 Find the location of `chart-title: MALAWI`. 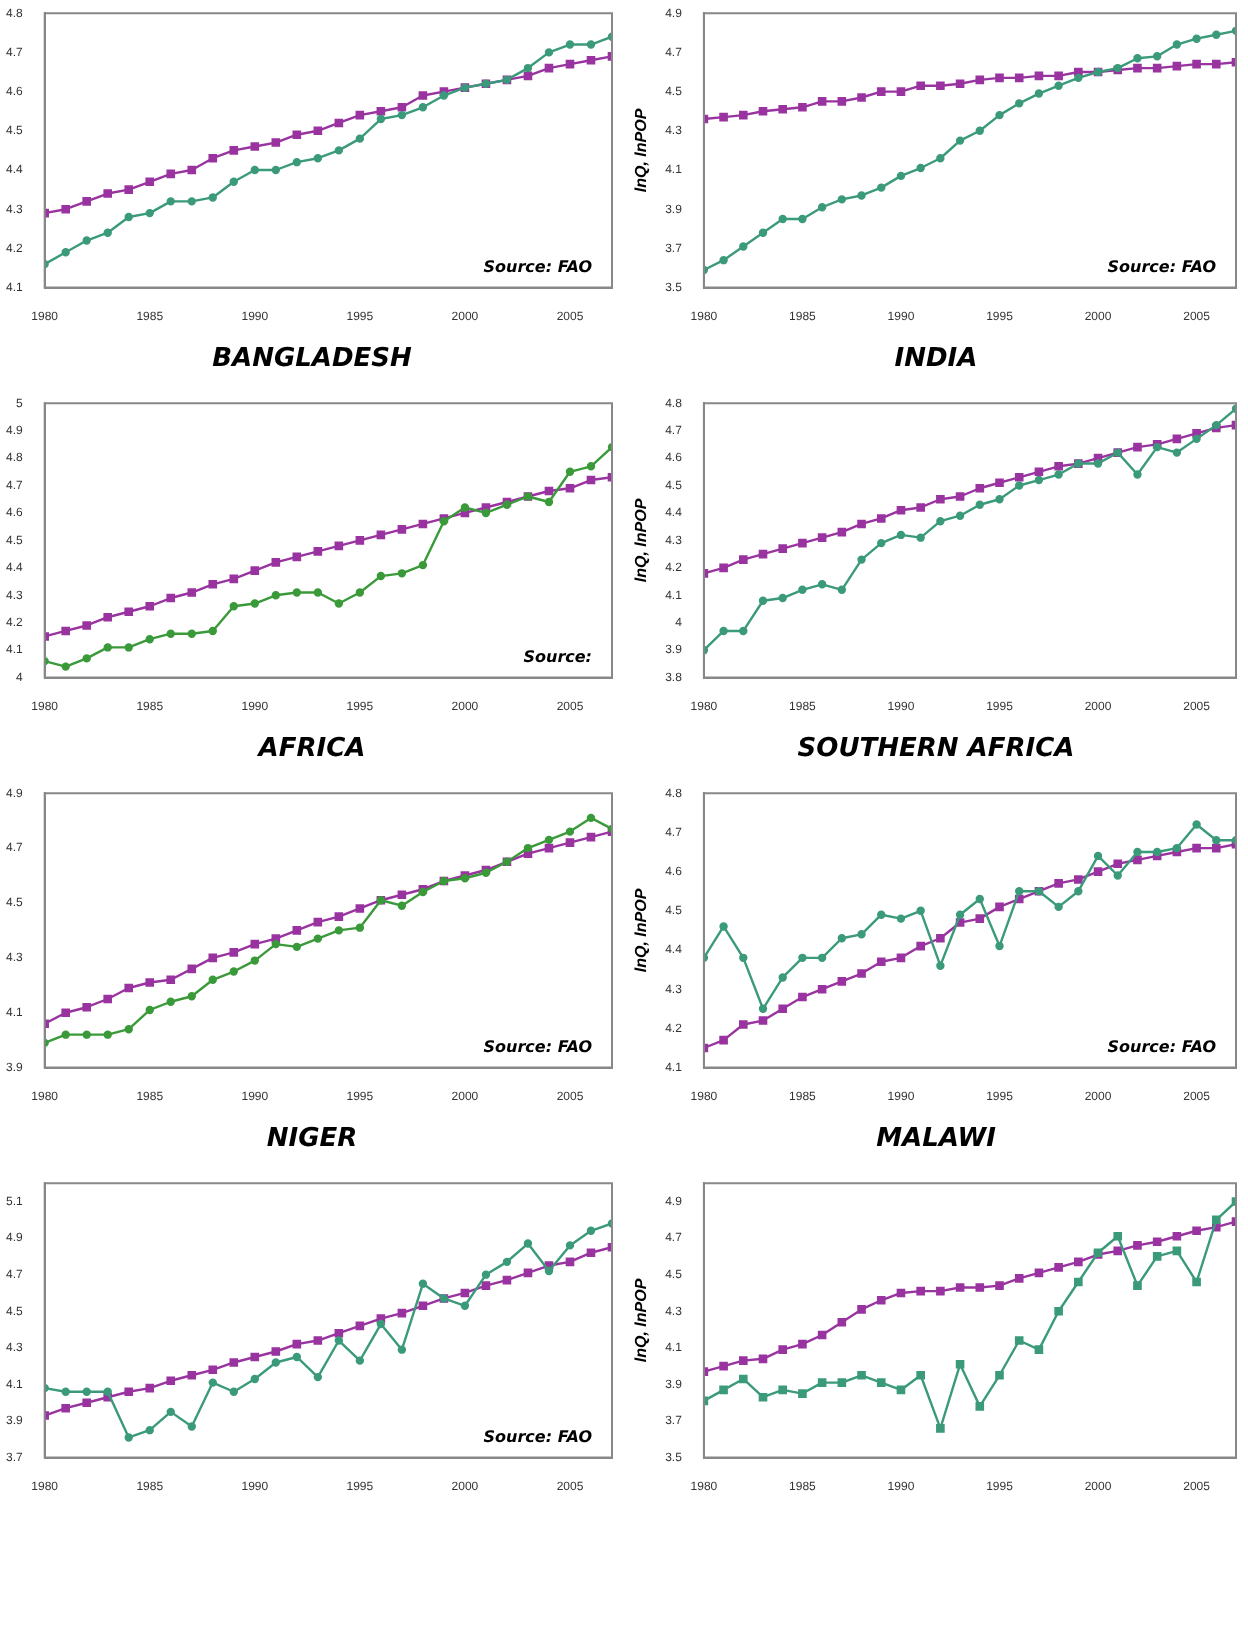

chart-title: MALAWI is located at coordinates (936, 1140).